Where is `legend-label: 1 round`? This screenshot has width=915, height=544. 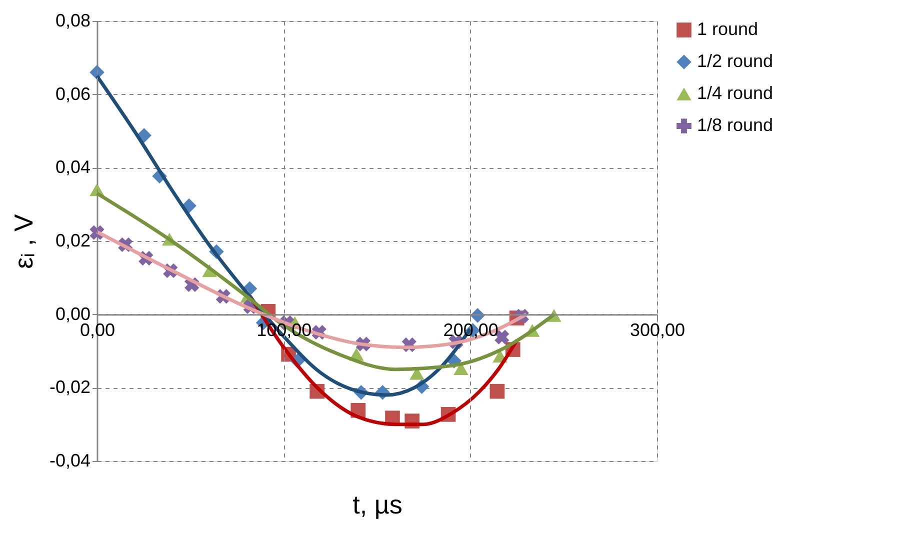 legend-label: 1 round is located at coordinates (727, 29).